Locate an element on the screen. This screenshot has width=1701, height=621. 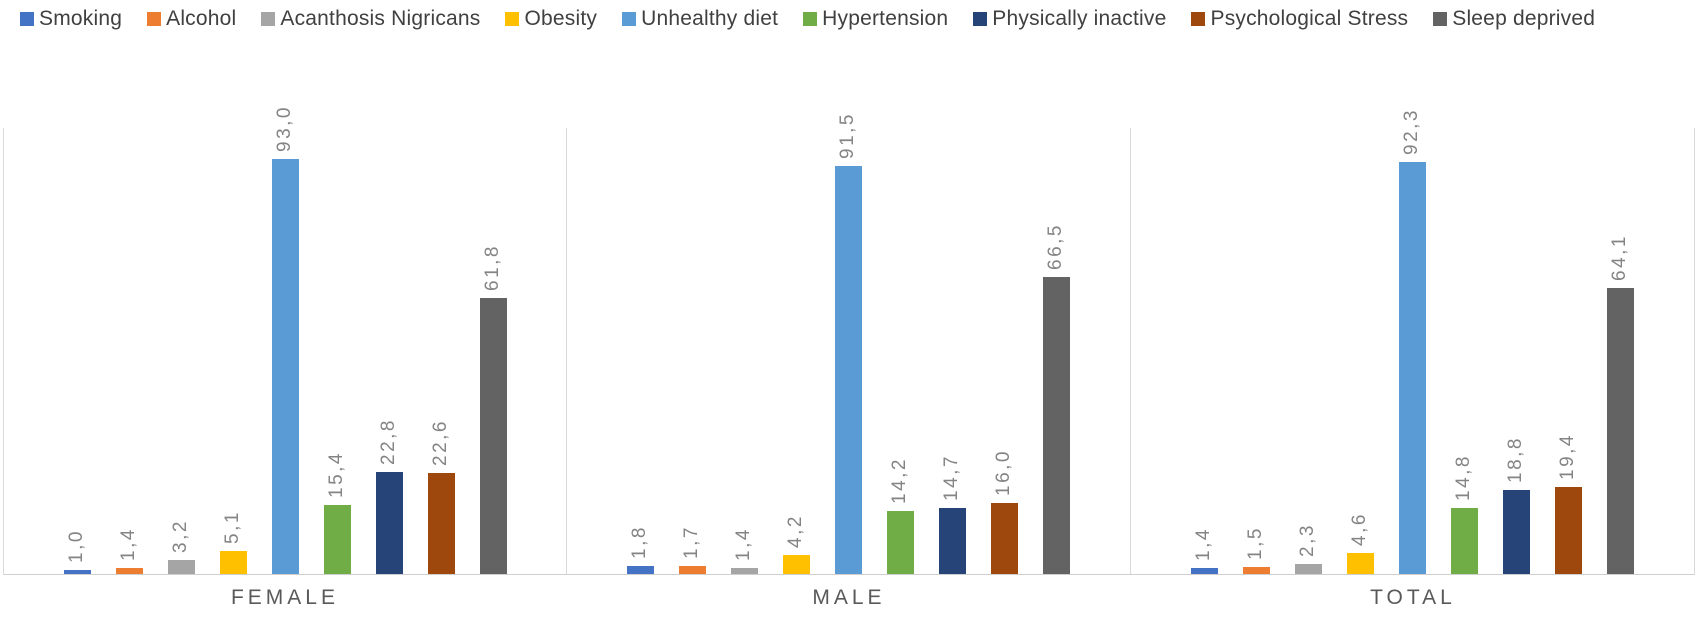
bar-physically-inactive-male: 14,7 is located at coordinates (952, 514).